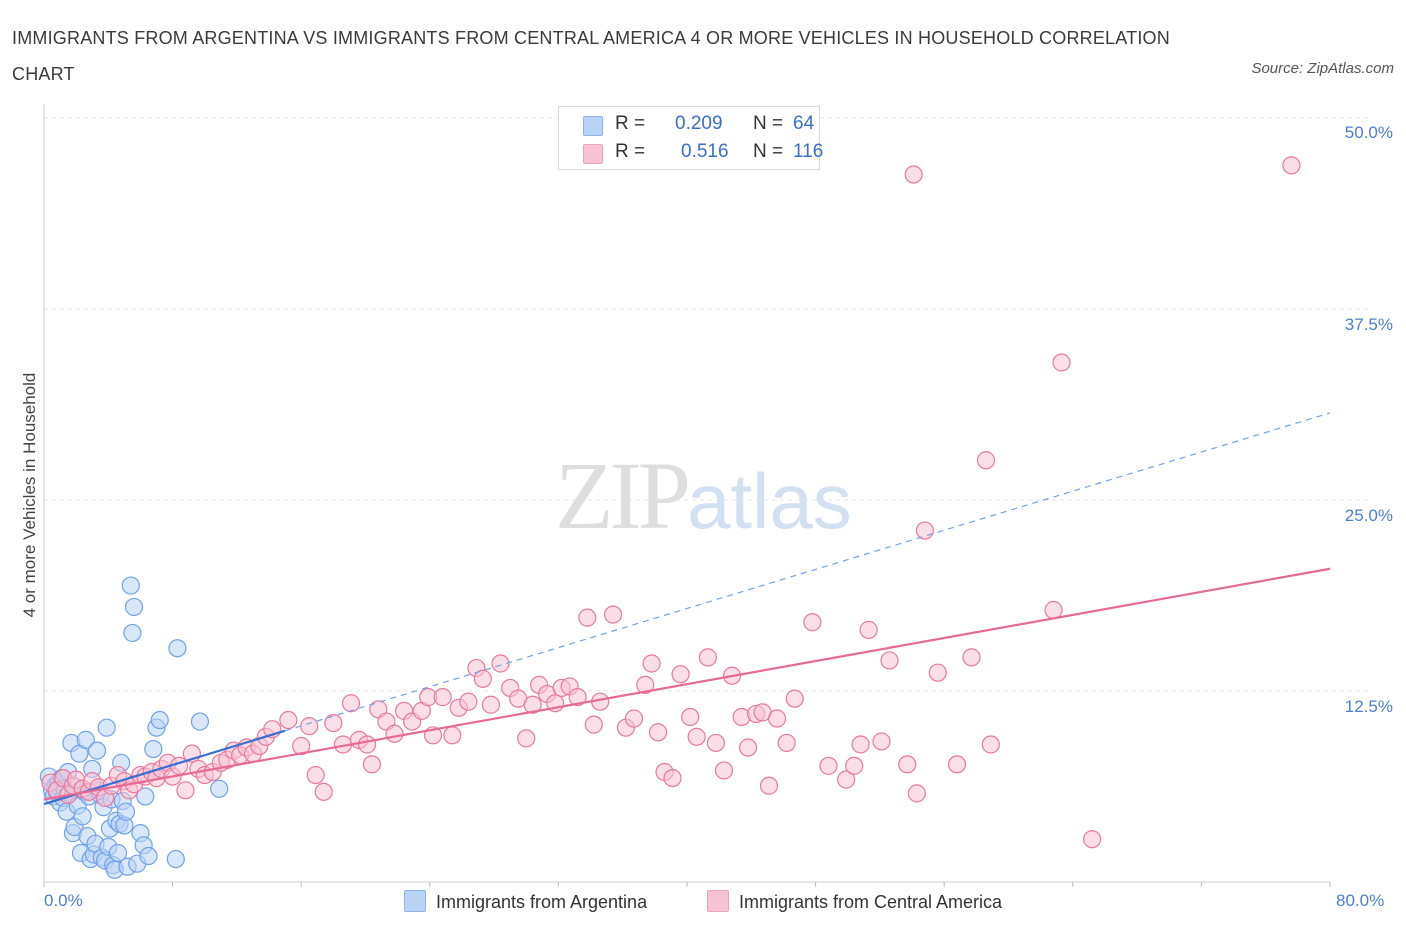 The width and height of the screenshot is (1406, 930). What do you see at coordinates (705, 151) in the screenshot?
I see `legend-r-value: 0.516` at bounding box center [705, 151].